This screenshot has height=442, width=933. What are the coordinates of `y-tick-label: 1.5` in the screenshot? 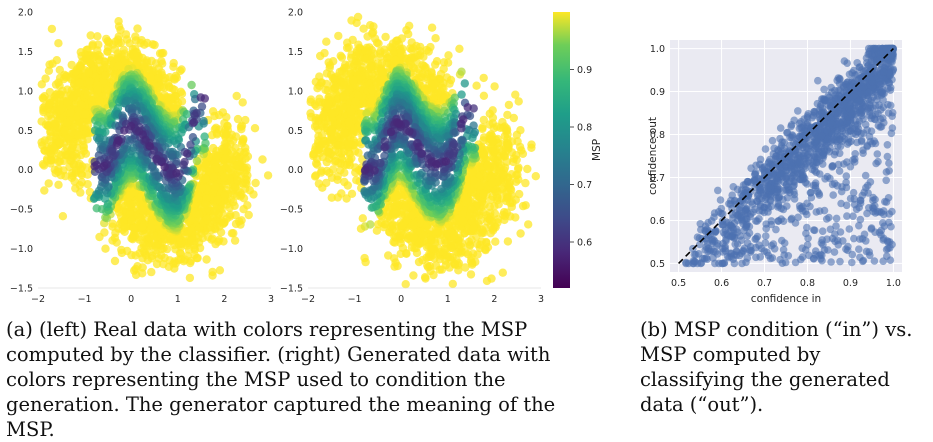 It's located at (25, 52).